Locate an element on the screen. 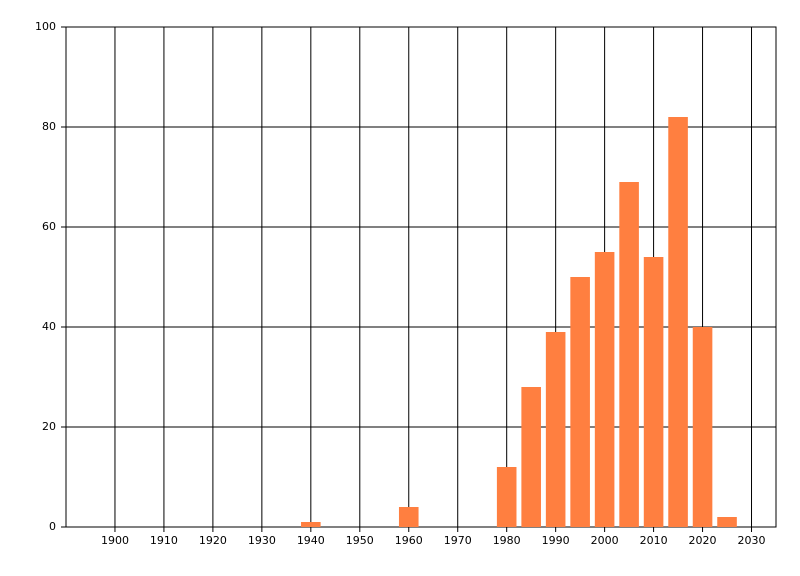  x-tick-label: 1970 is located at coordinates (458, 540).